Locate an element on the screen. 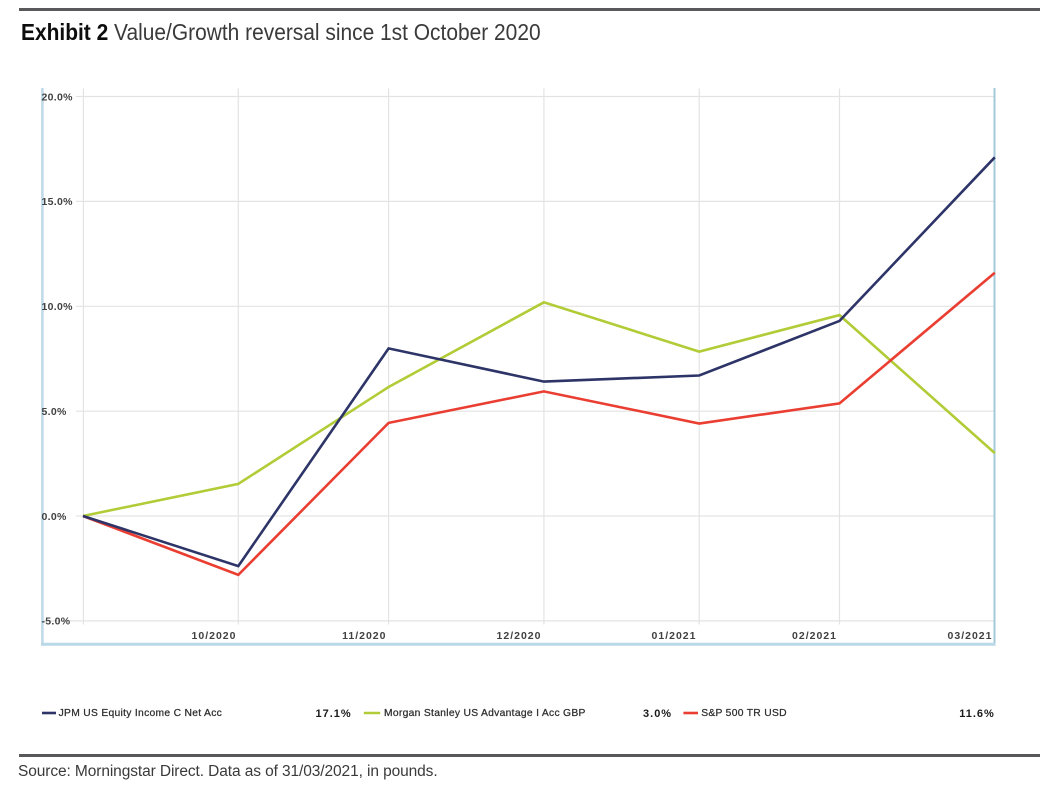 This screenshot has height=795, width=1051. svg-text: JPM US Equity Income C Net Acc is located at coordinates (141, 713).